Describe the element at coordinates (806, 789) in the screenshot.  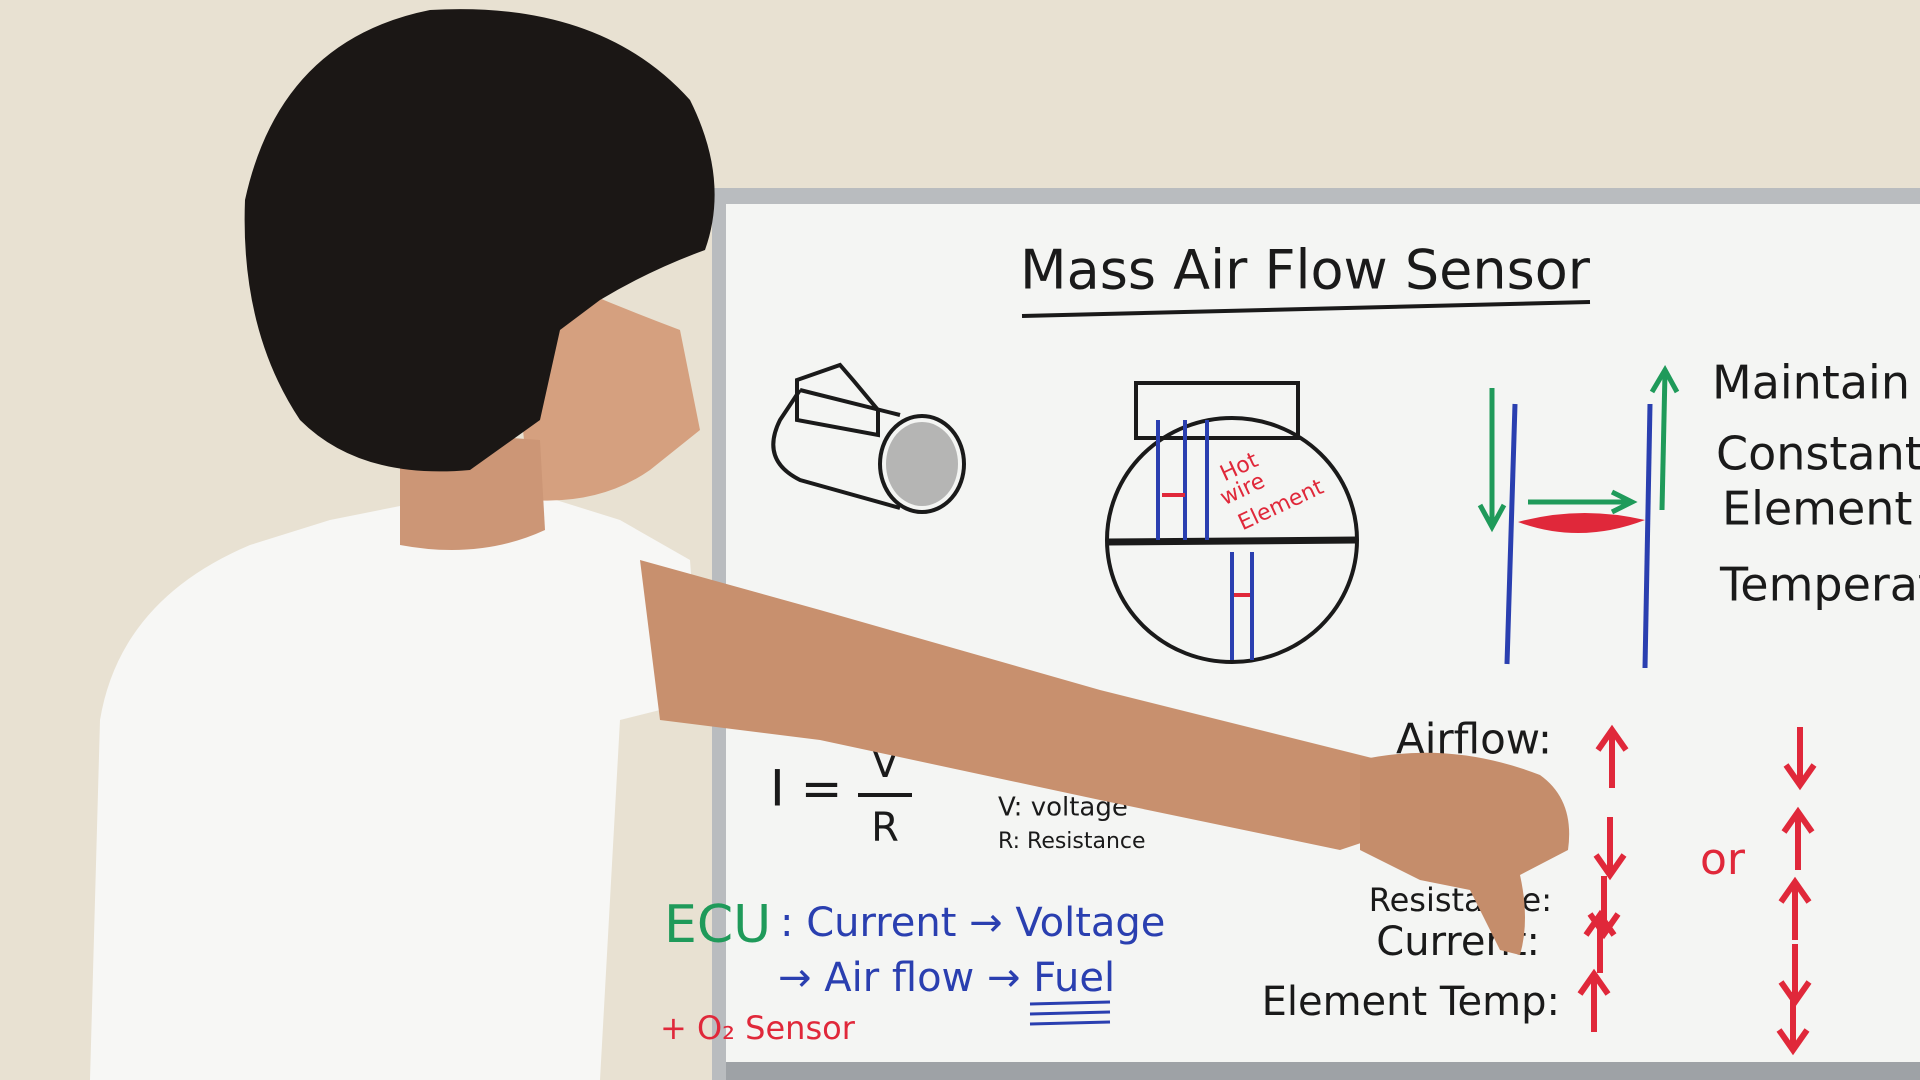
I see `formula-lhs: I =` at that location.